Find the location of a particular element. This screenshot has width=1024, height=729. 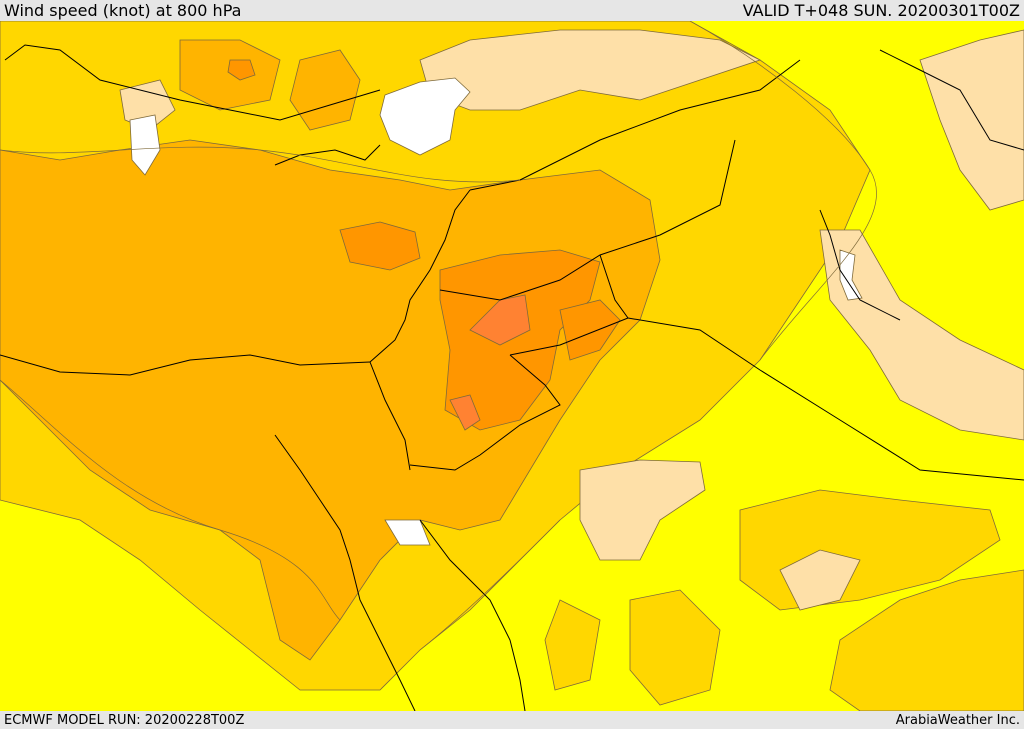

model-run-label: ECMWF MODEL RUN: 20200228T00Z is located at coordinates (124, 720).